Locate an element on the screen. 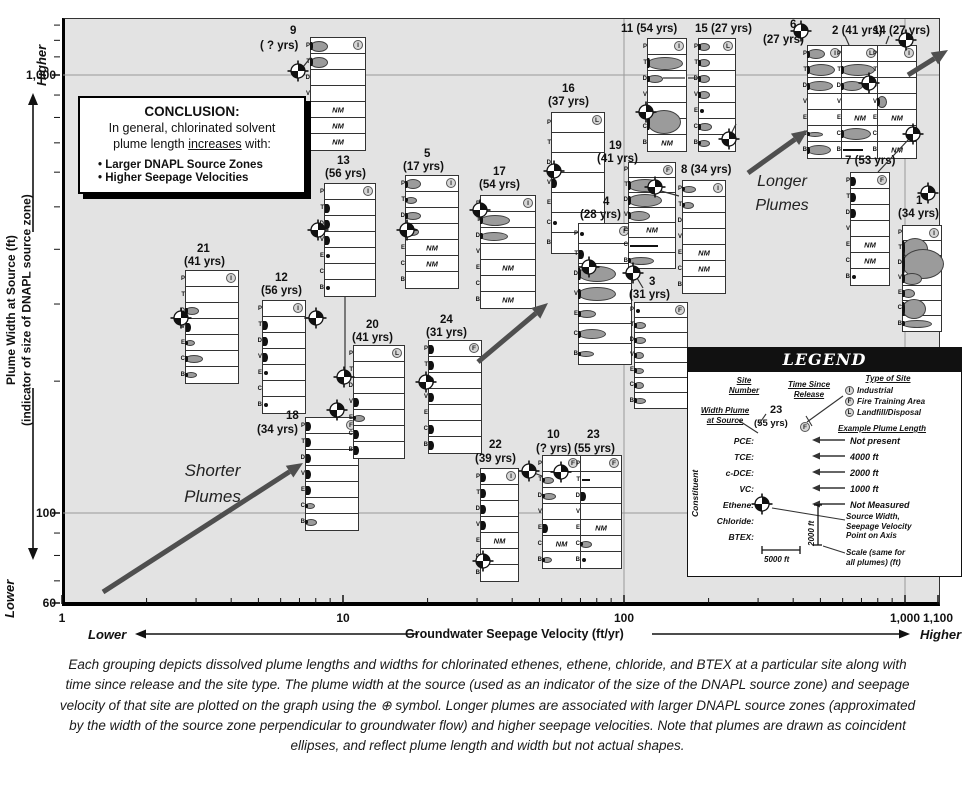 The image size is (975, 794). legend-title: LEGEND is located at coordinates (824, 360).